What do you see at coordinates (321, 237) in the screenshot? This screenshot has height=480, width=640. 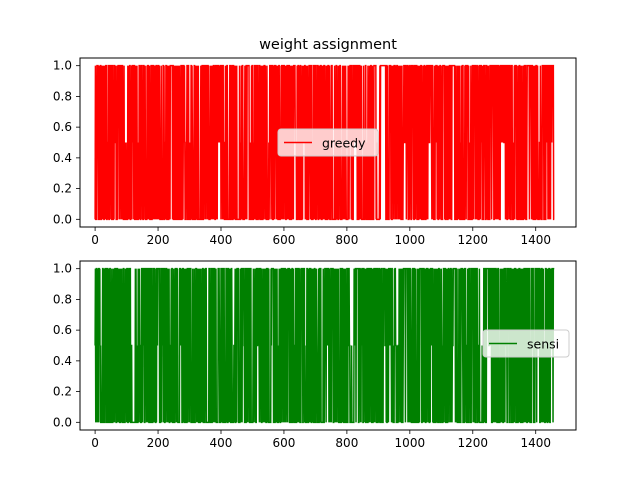 I see `x-axis-greedy: 0 200 400 600 800 1000 1200 1400` at bounding box center [321, 237].